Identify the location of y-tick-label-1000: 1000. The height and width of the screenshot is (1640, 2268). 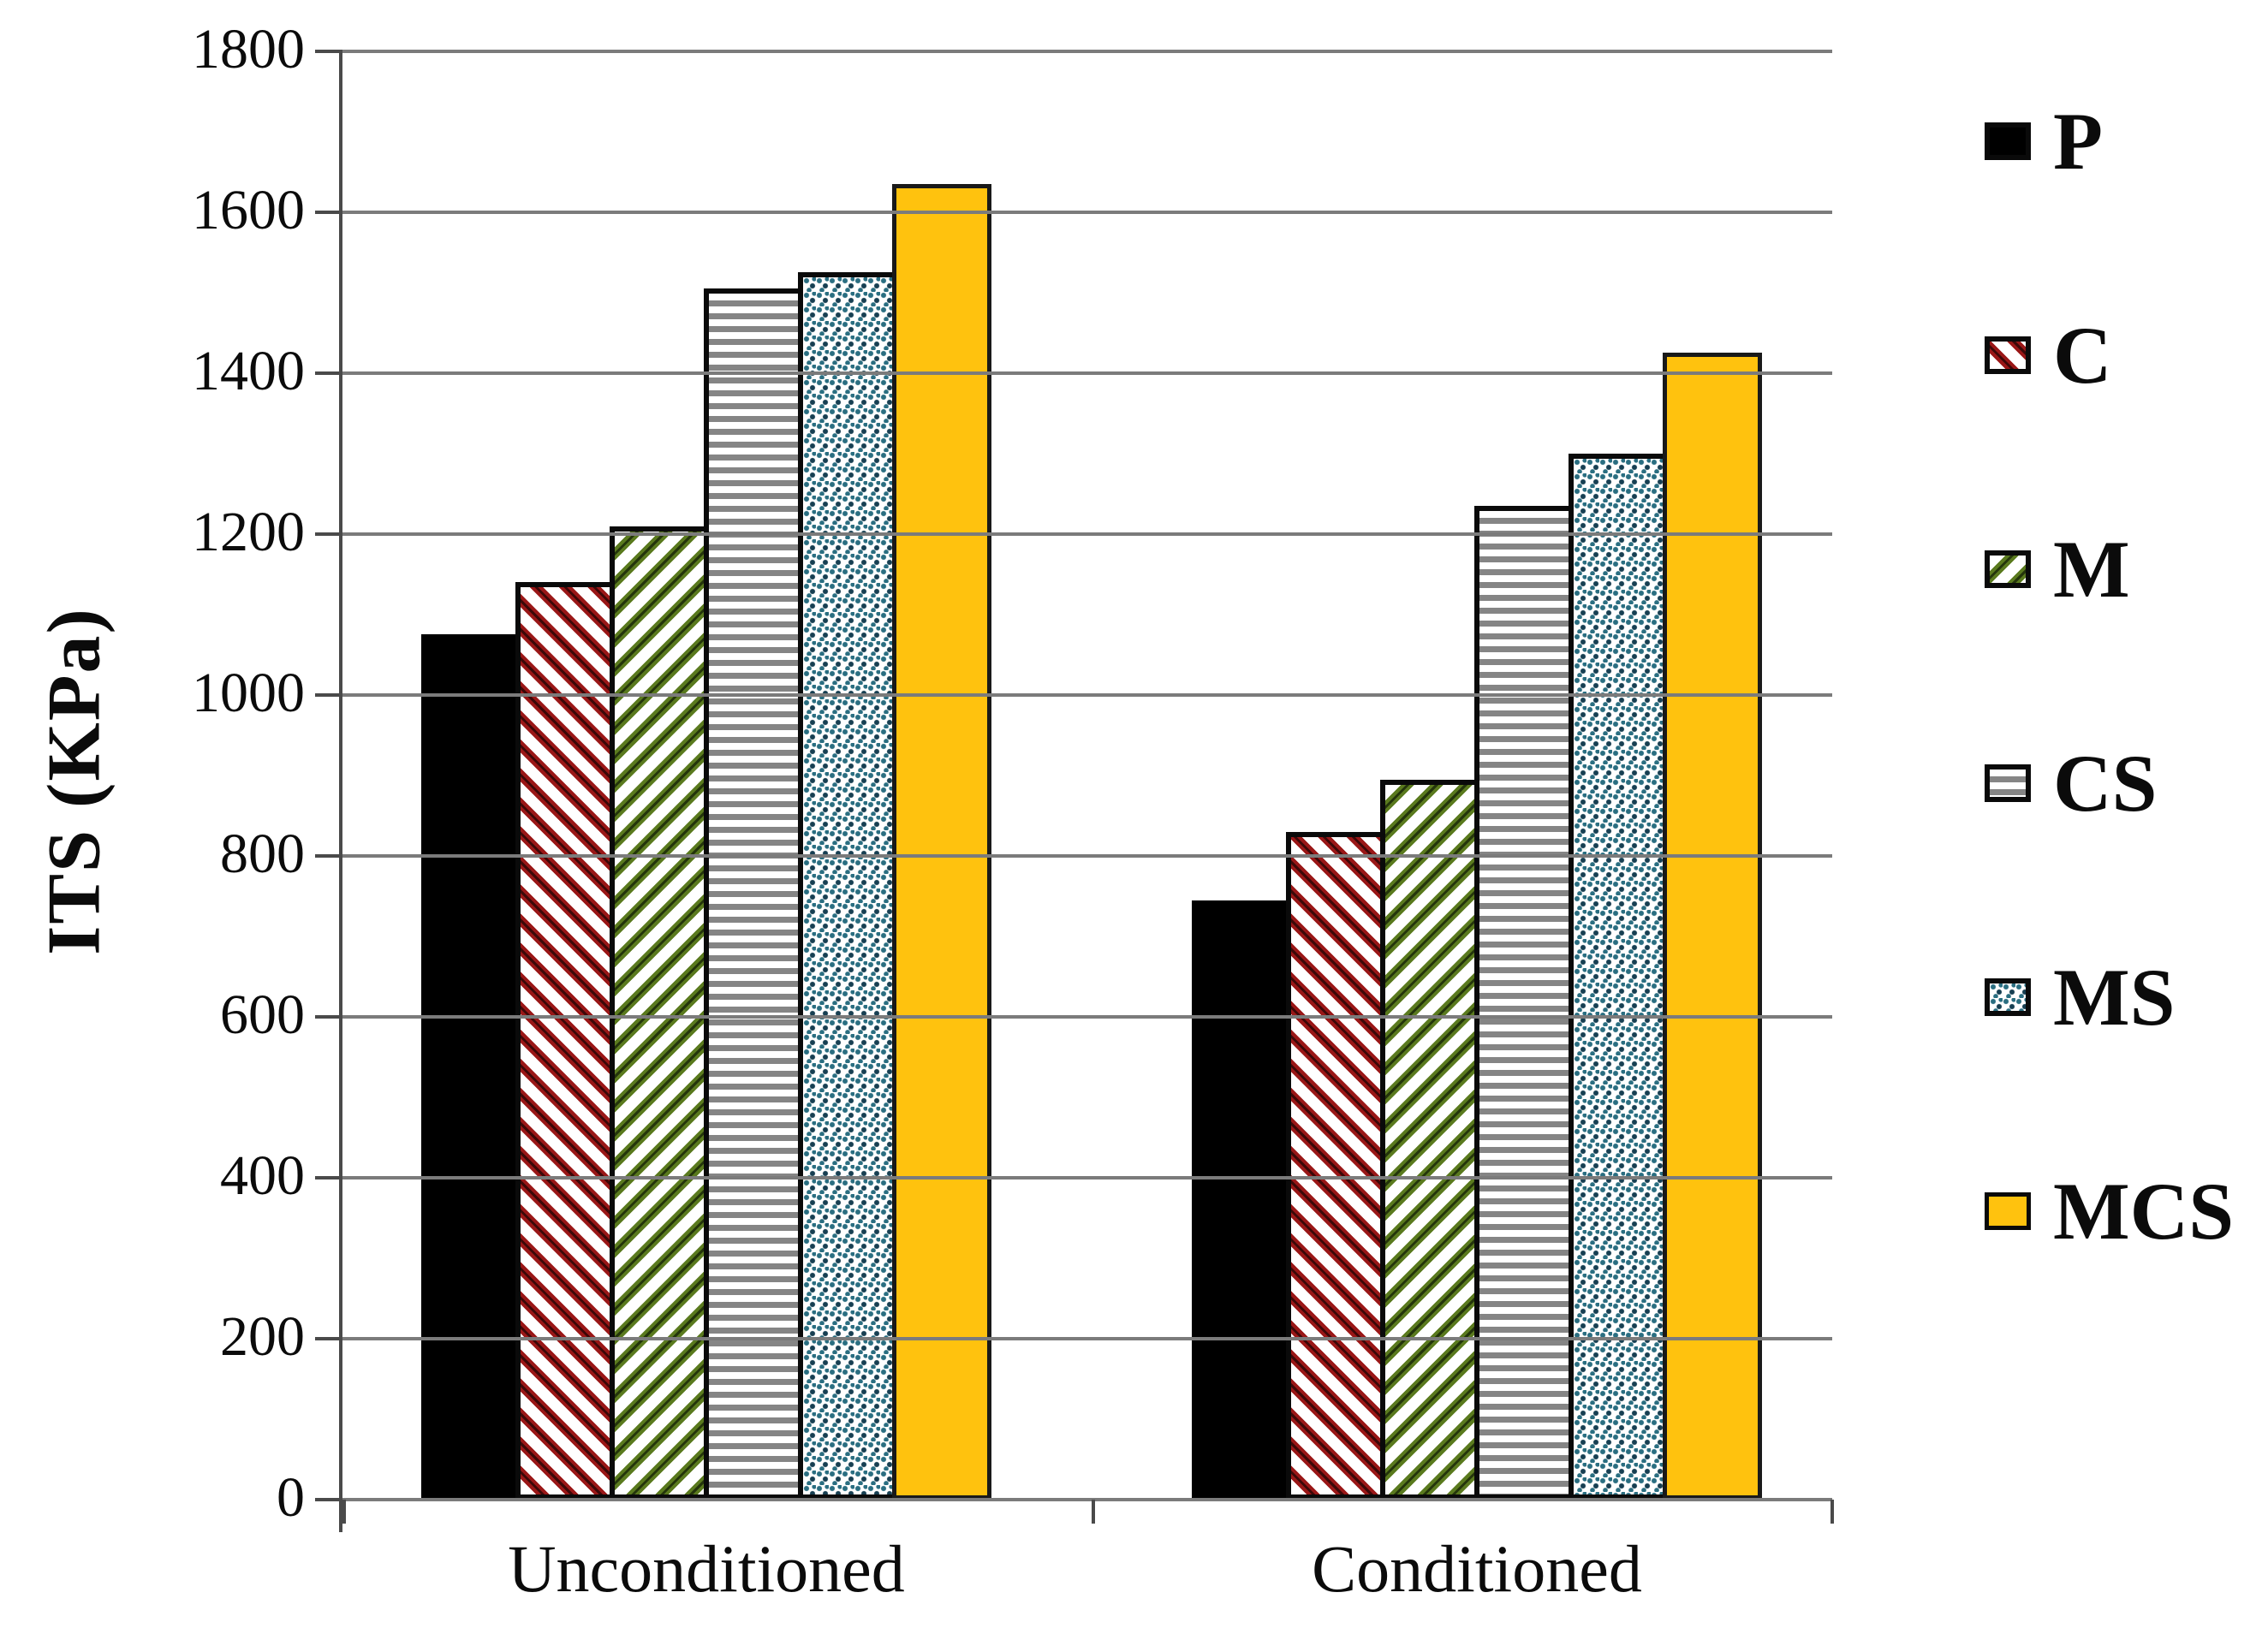
(248, 693).